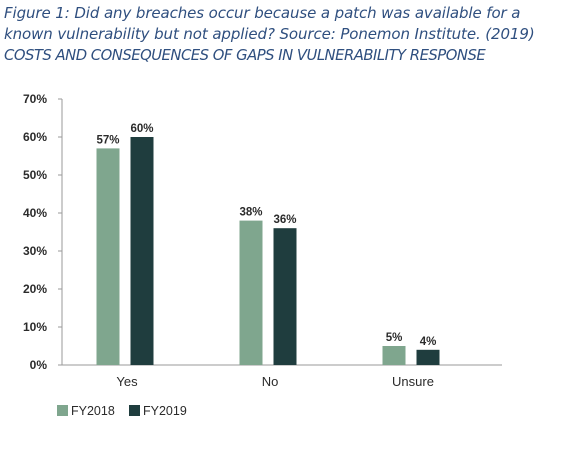  I want to click on bar-fy2018-yes, so click(108, 256).